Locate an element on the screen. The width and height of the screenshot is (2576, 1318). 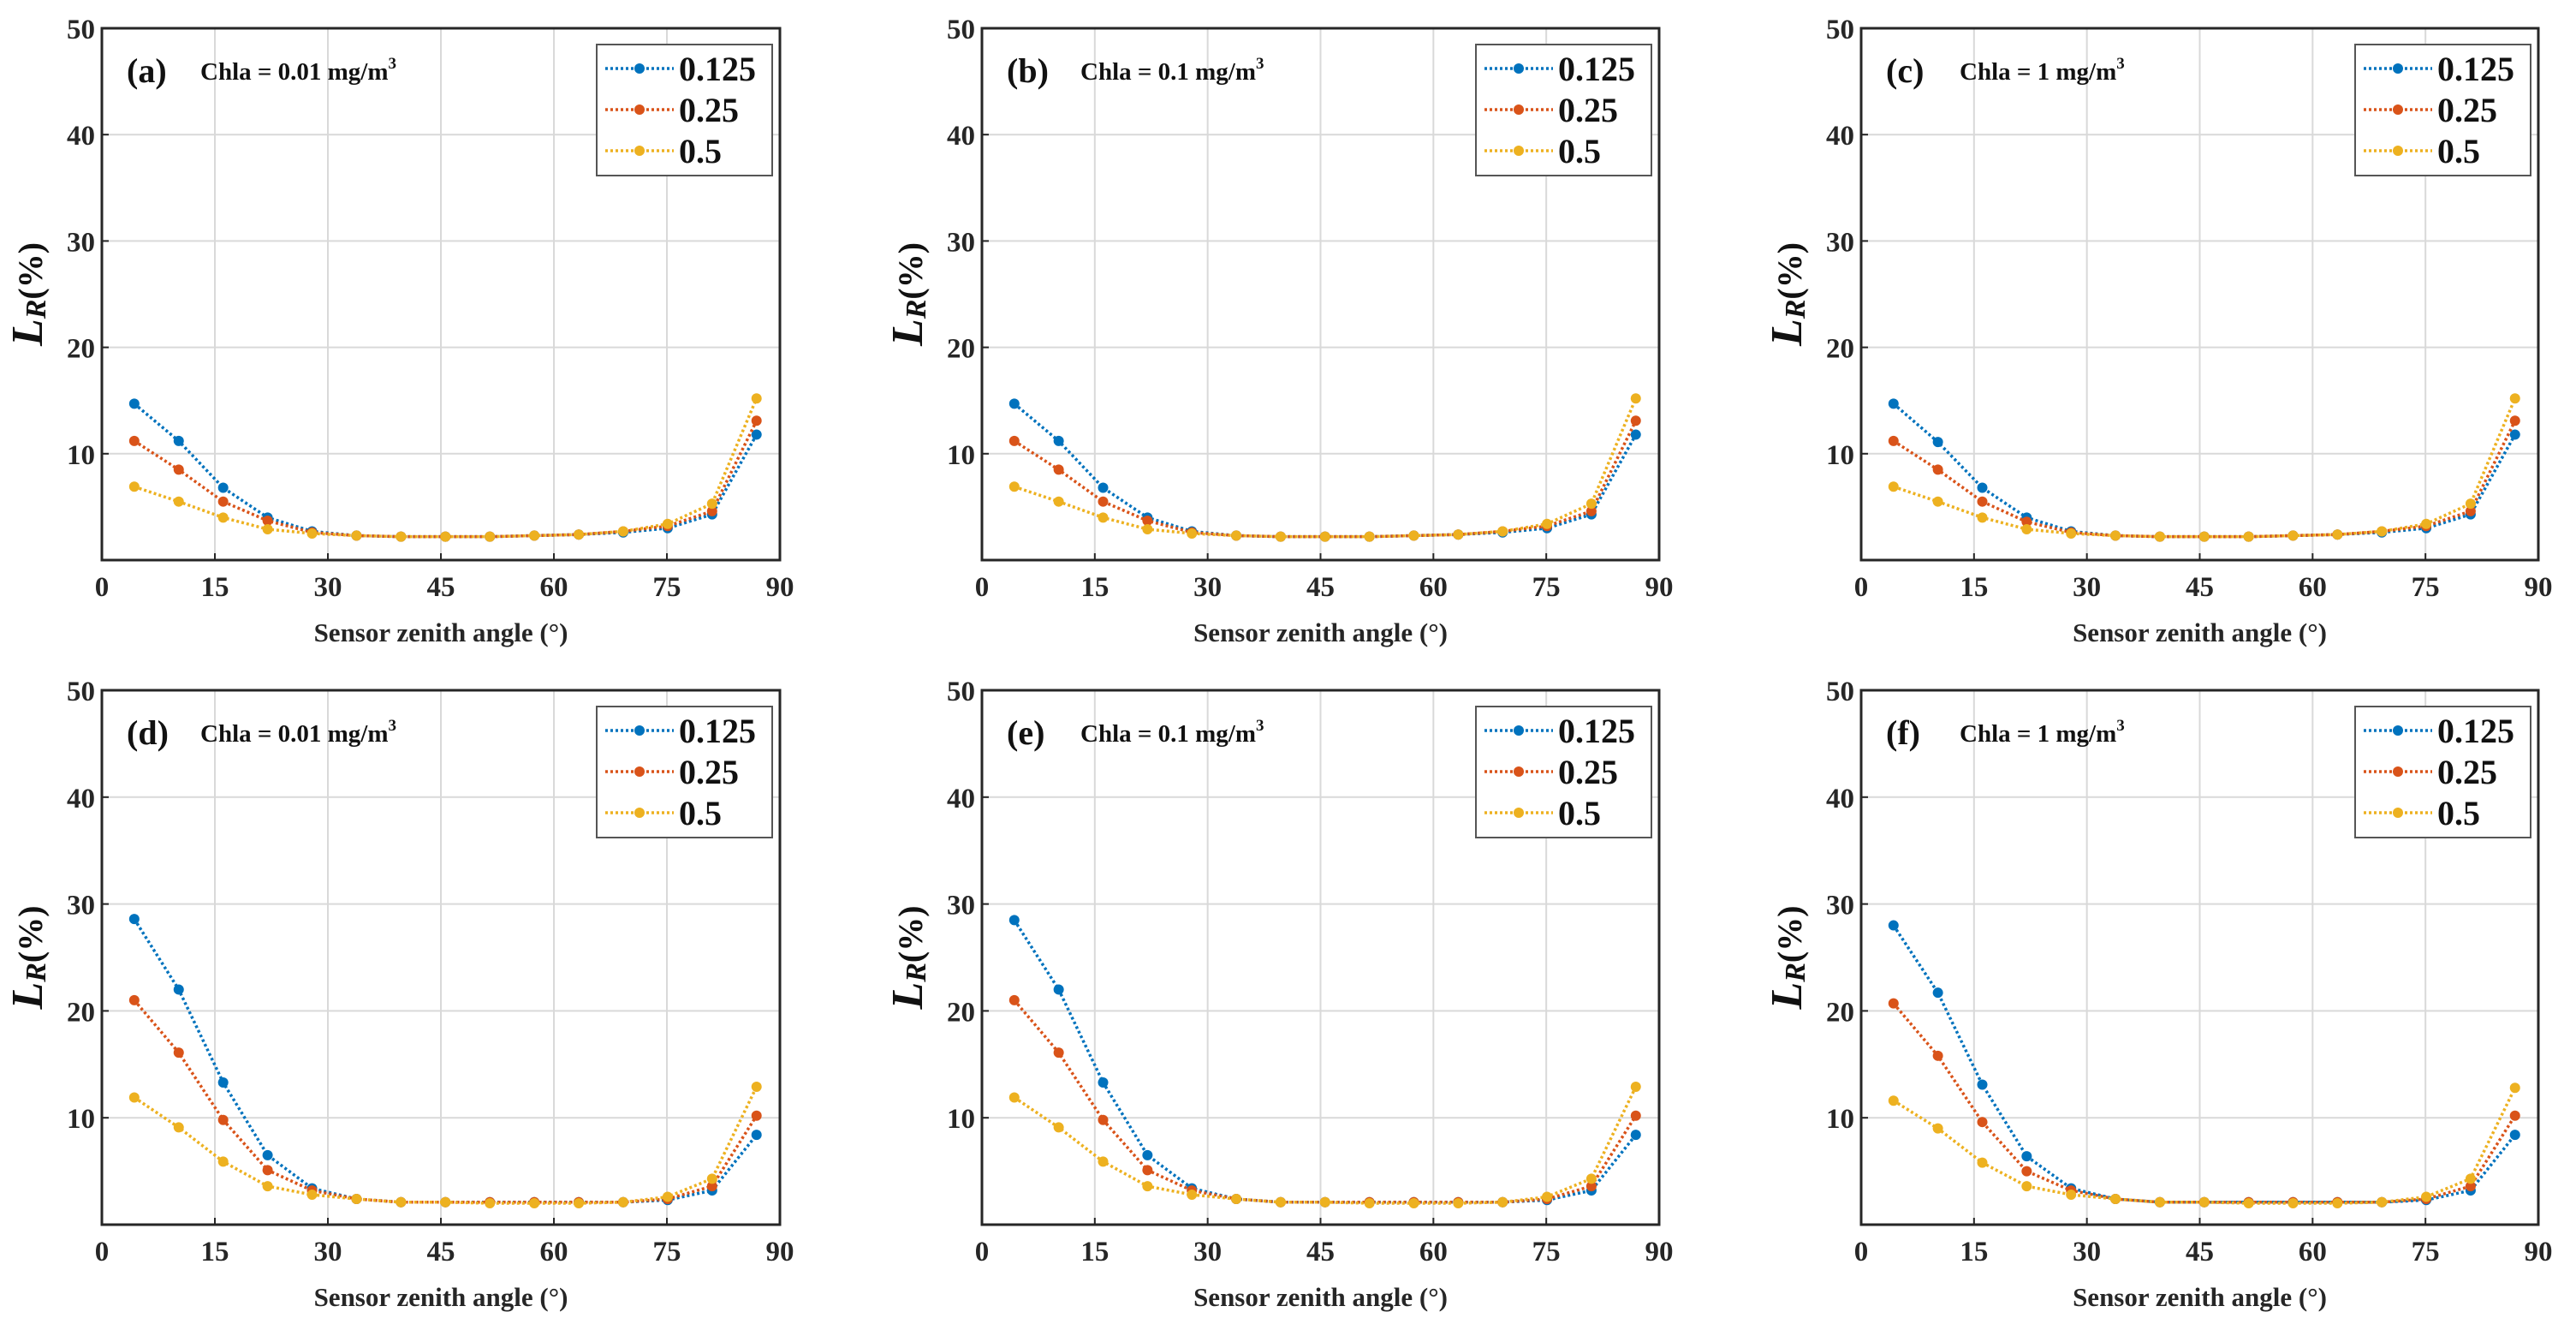
x-tick-label: 75 is located at coordinates (2426, 587).